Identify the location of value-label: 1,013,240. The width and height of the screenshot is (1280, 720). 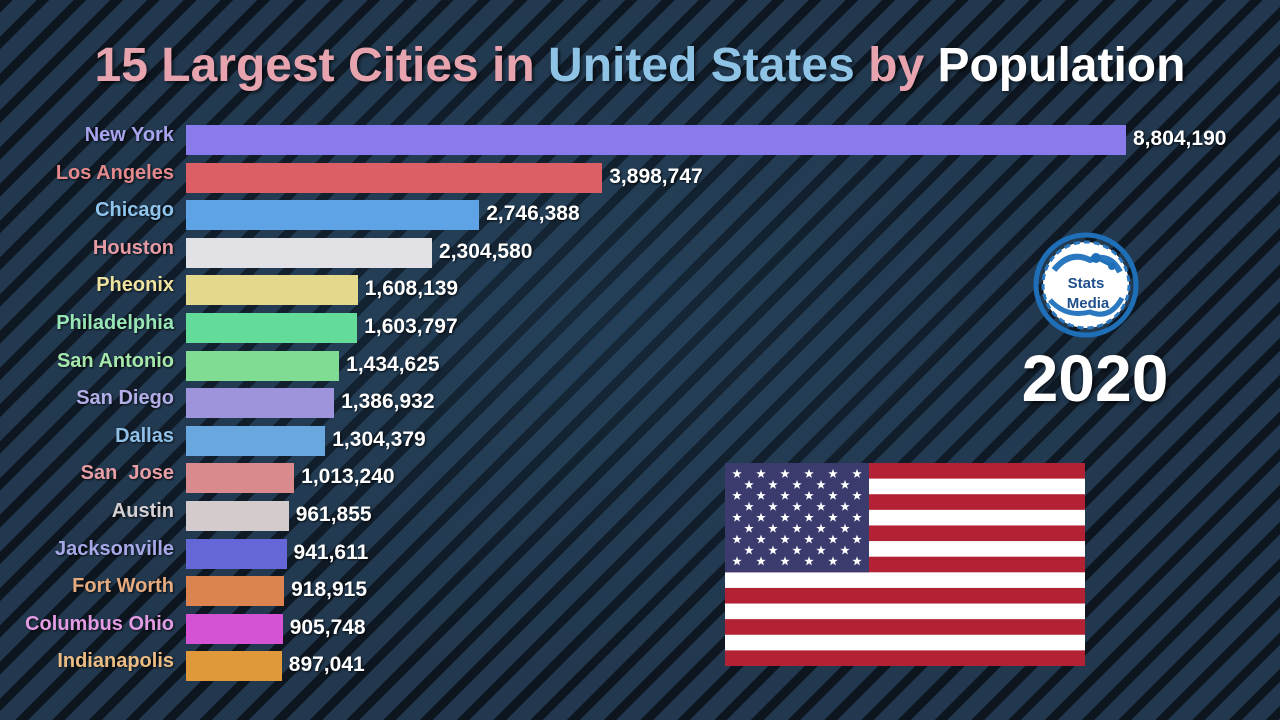
(348, 477).